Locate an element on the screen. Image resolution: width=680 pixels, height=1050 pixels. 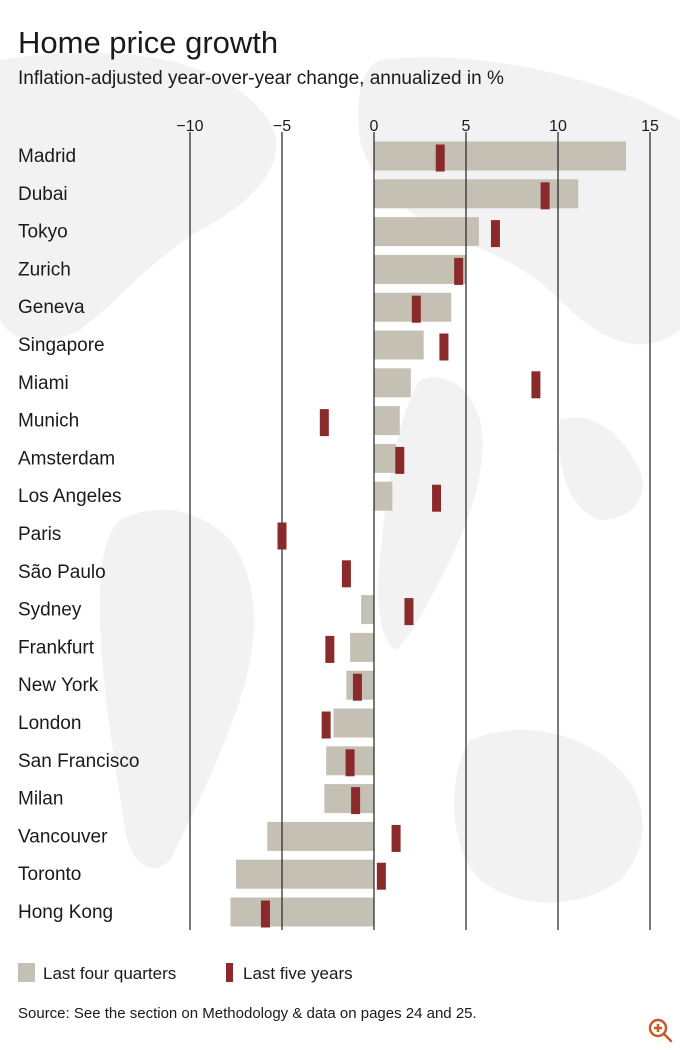
category-label-sao-paulo: São Paulo is located at coordinates (62, 572).